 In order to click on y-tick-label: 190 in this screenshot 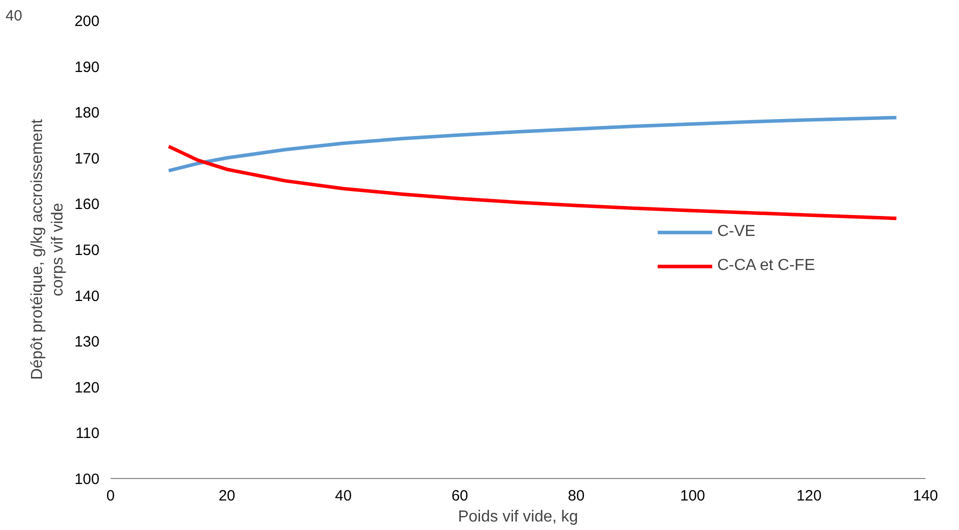, I will do `click(87, 67)`.